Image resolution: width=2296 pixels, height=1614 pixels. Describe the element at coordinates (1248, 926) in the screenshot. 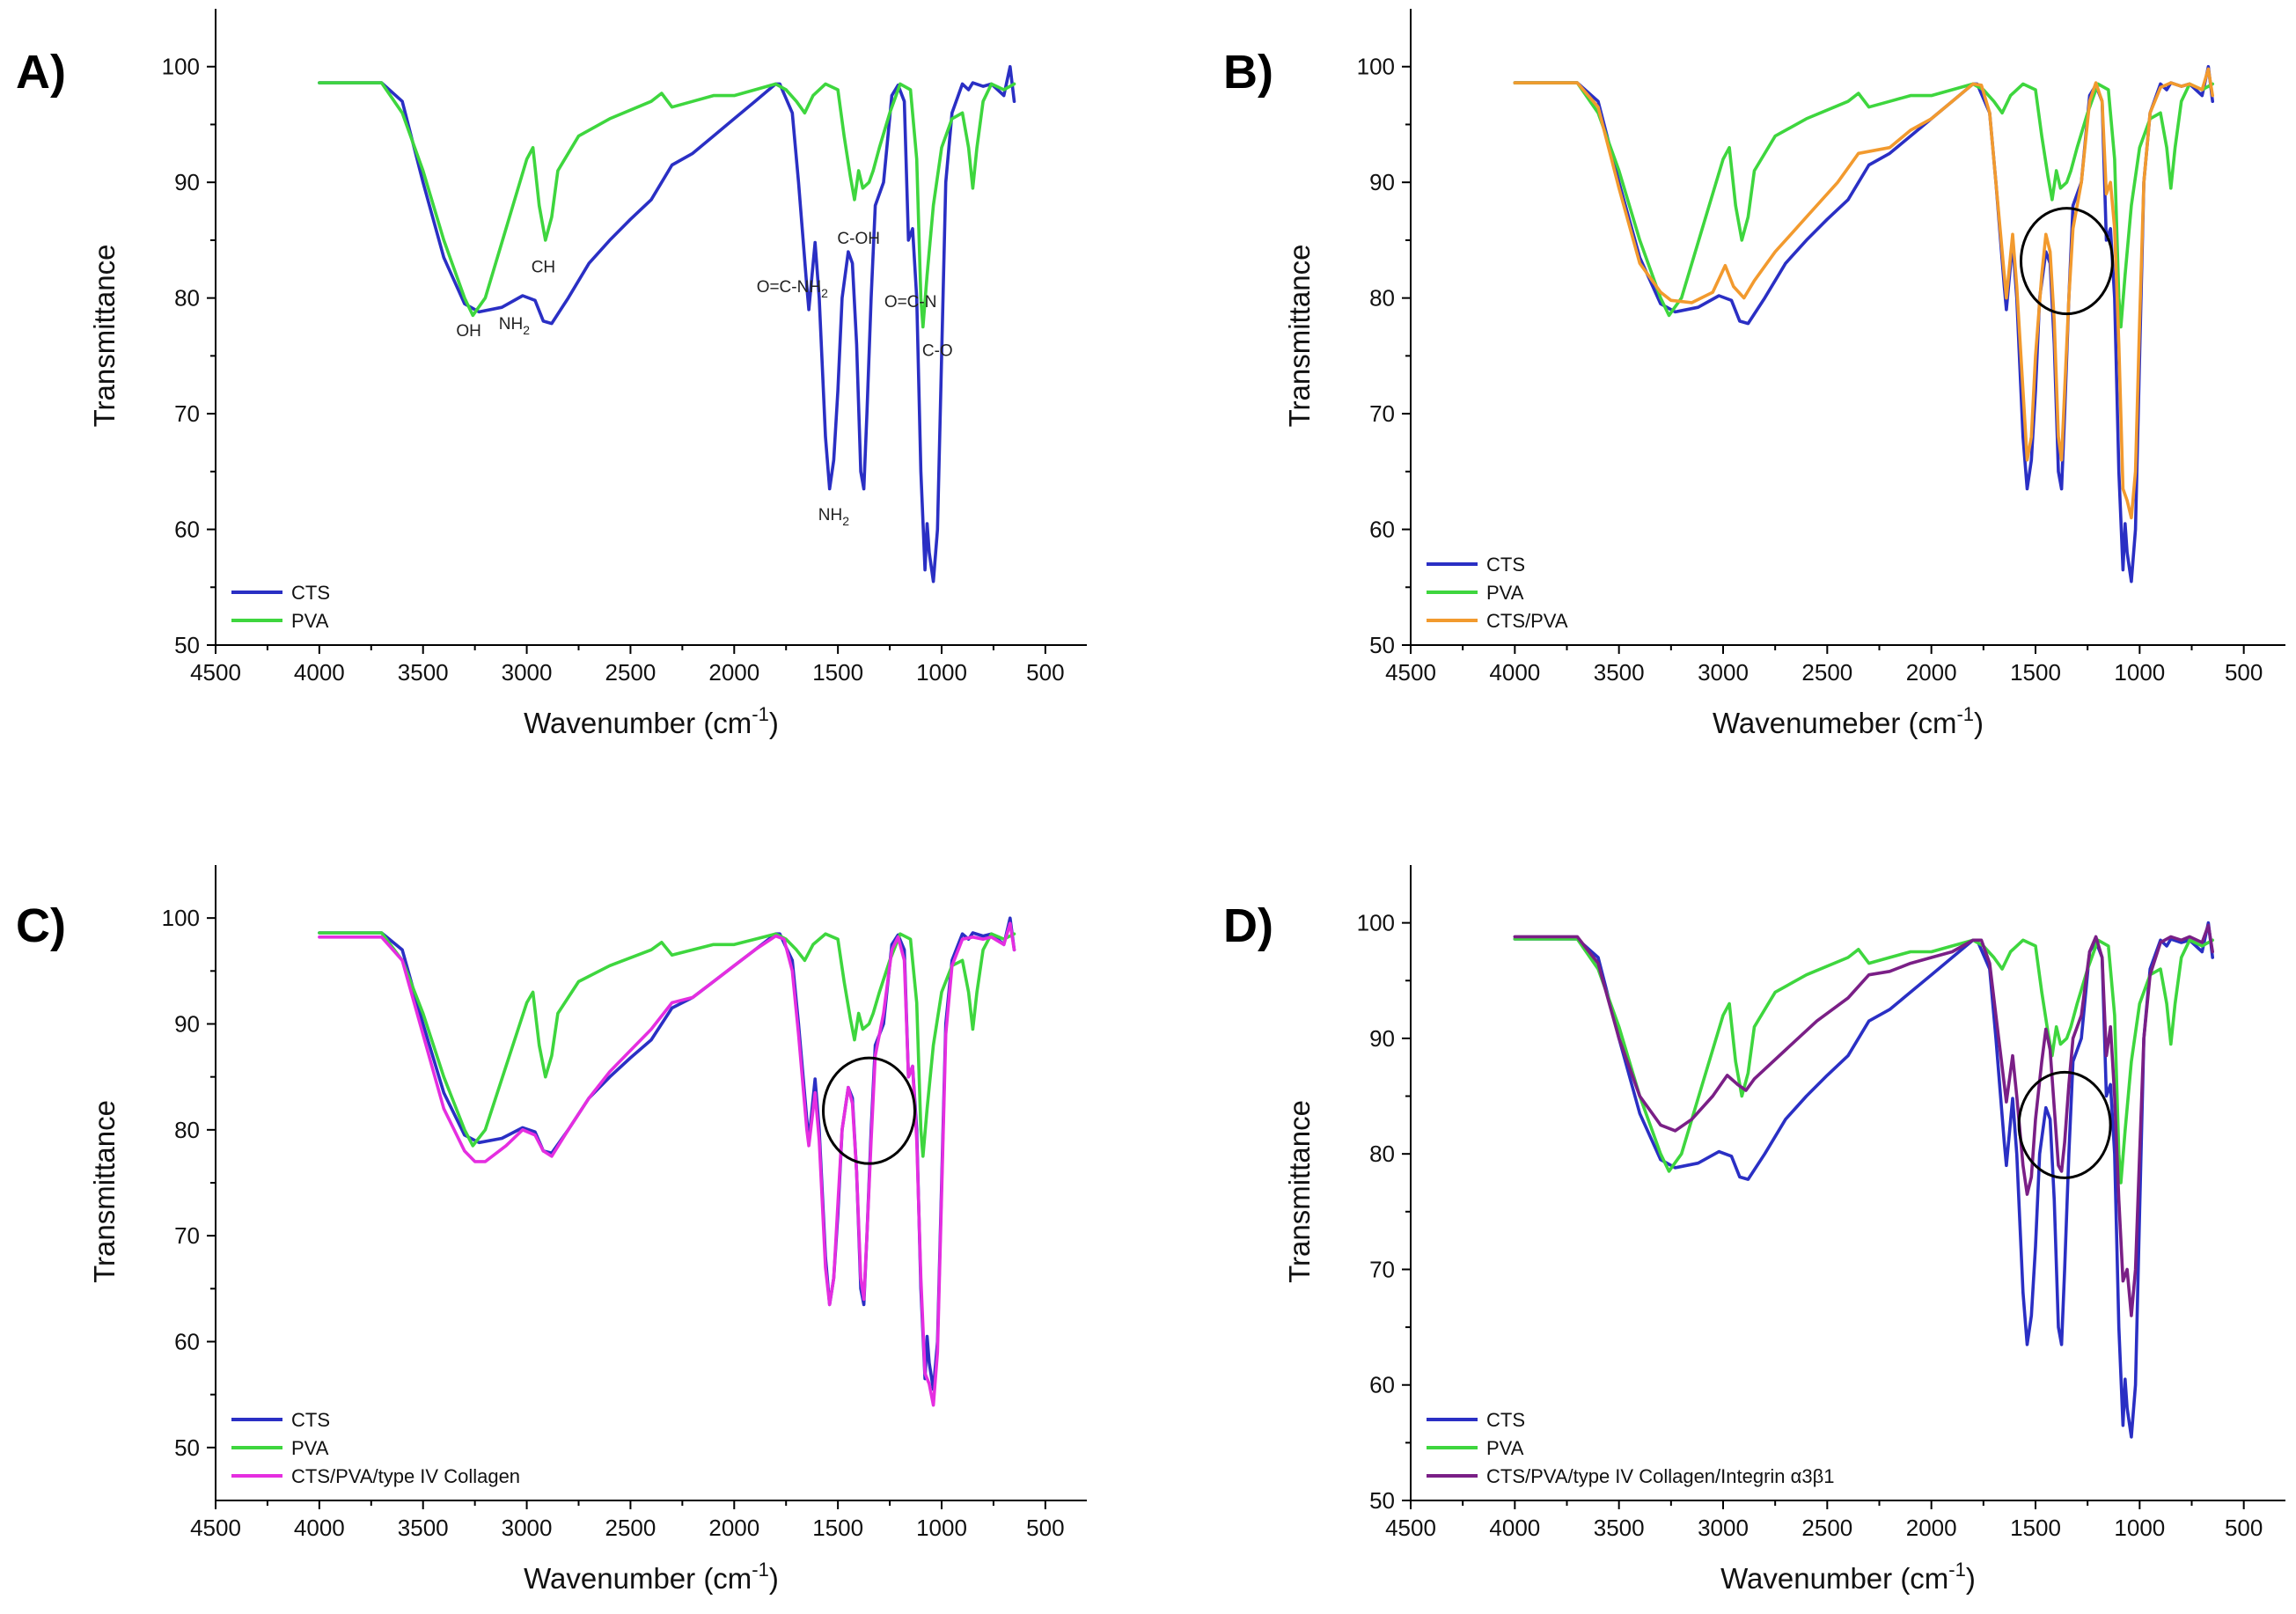

I see `panel-letter: D)` at that location.